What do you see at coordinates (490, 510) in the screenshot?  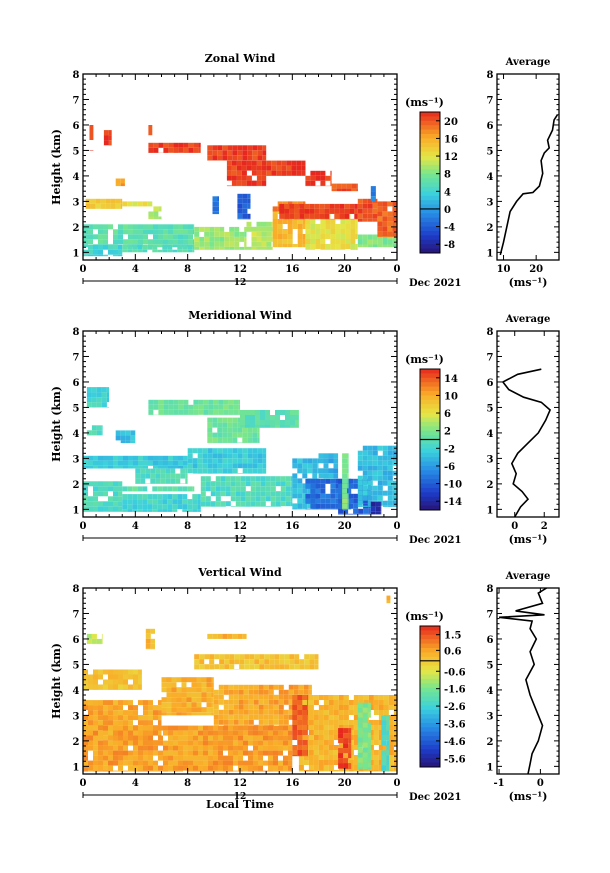 I see `avg-y-tick-label: 1` at bounding box center [490, 510].